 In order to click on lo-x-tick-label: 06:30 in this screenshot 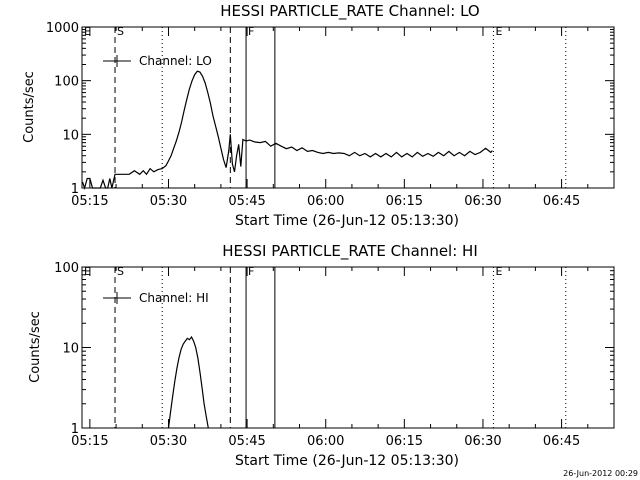, I will do `click(482, 201)`.